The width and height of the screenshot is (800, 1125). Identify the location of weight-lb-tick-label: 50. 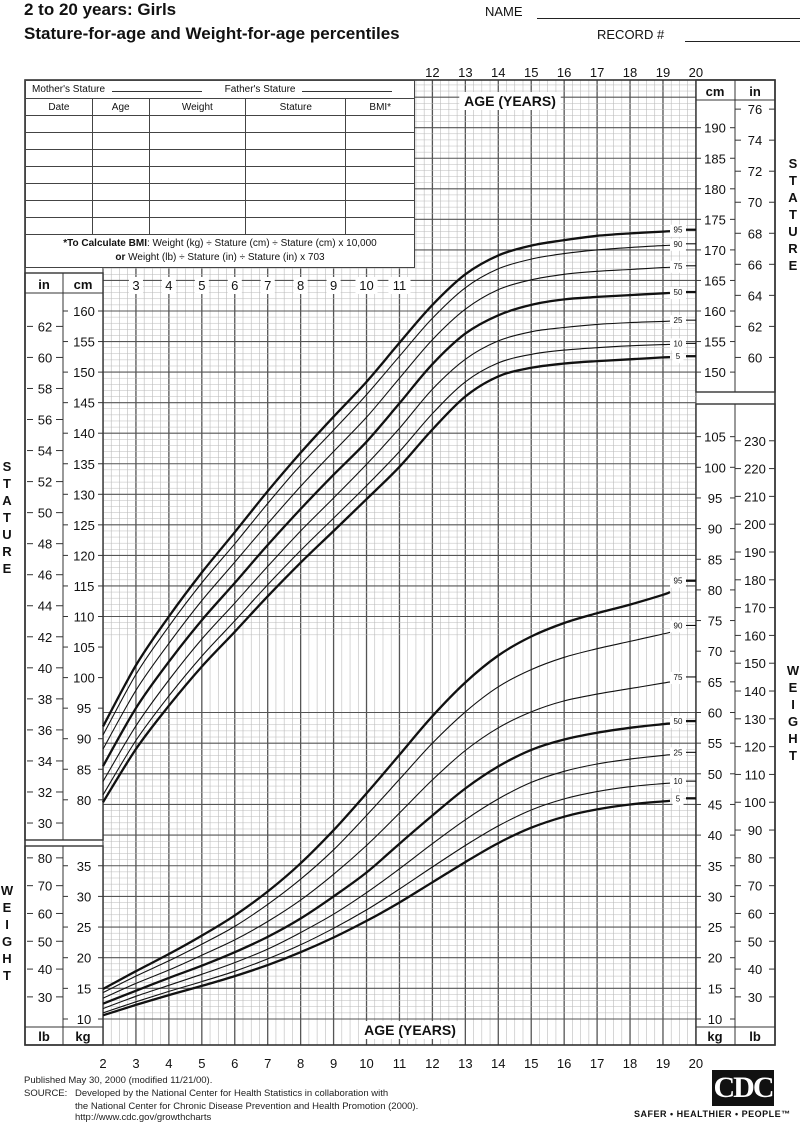
(45, 941).